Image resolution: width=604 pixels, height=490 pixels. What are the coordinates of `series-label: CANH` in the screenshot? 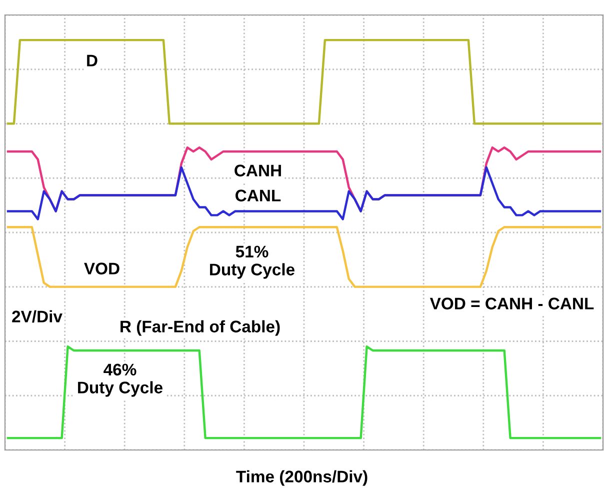 It's located at (257, 170).